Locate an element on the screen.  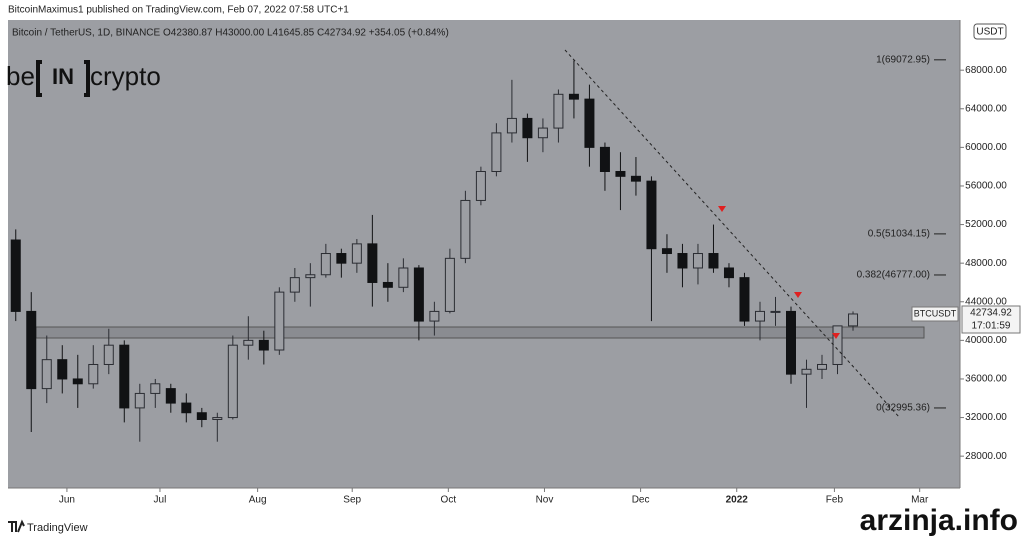
y-tick-label: 64000.00 is located at coordinates (986, 108).